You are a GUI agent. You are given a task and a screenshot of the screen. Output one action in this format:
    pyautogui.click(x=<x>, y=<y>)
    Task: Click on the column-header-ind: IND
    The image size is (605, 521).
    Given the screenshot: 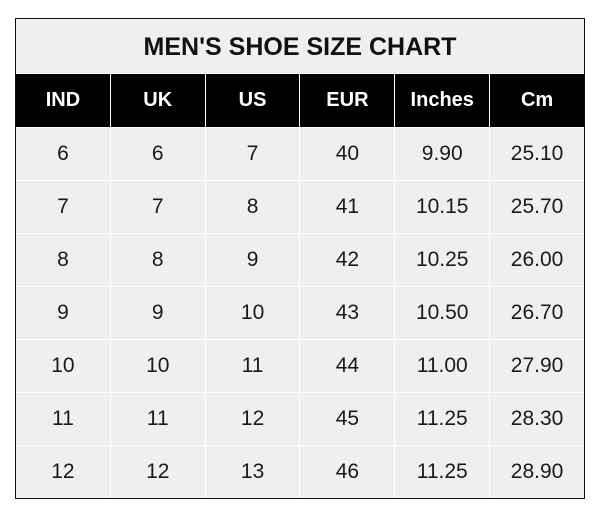 What is the action you would take?
    pyautogui.click(x=63, y=100)
    